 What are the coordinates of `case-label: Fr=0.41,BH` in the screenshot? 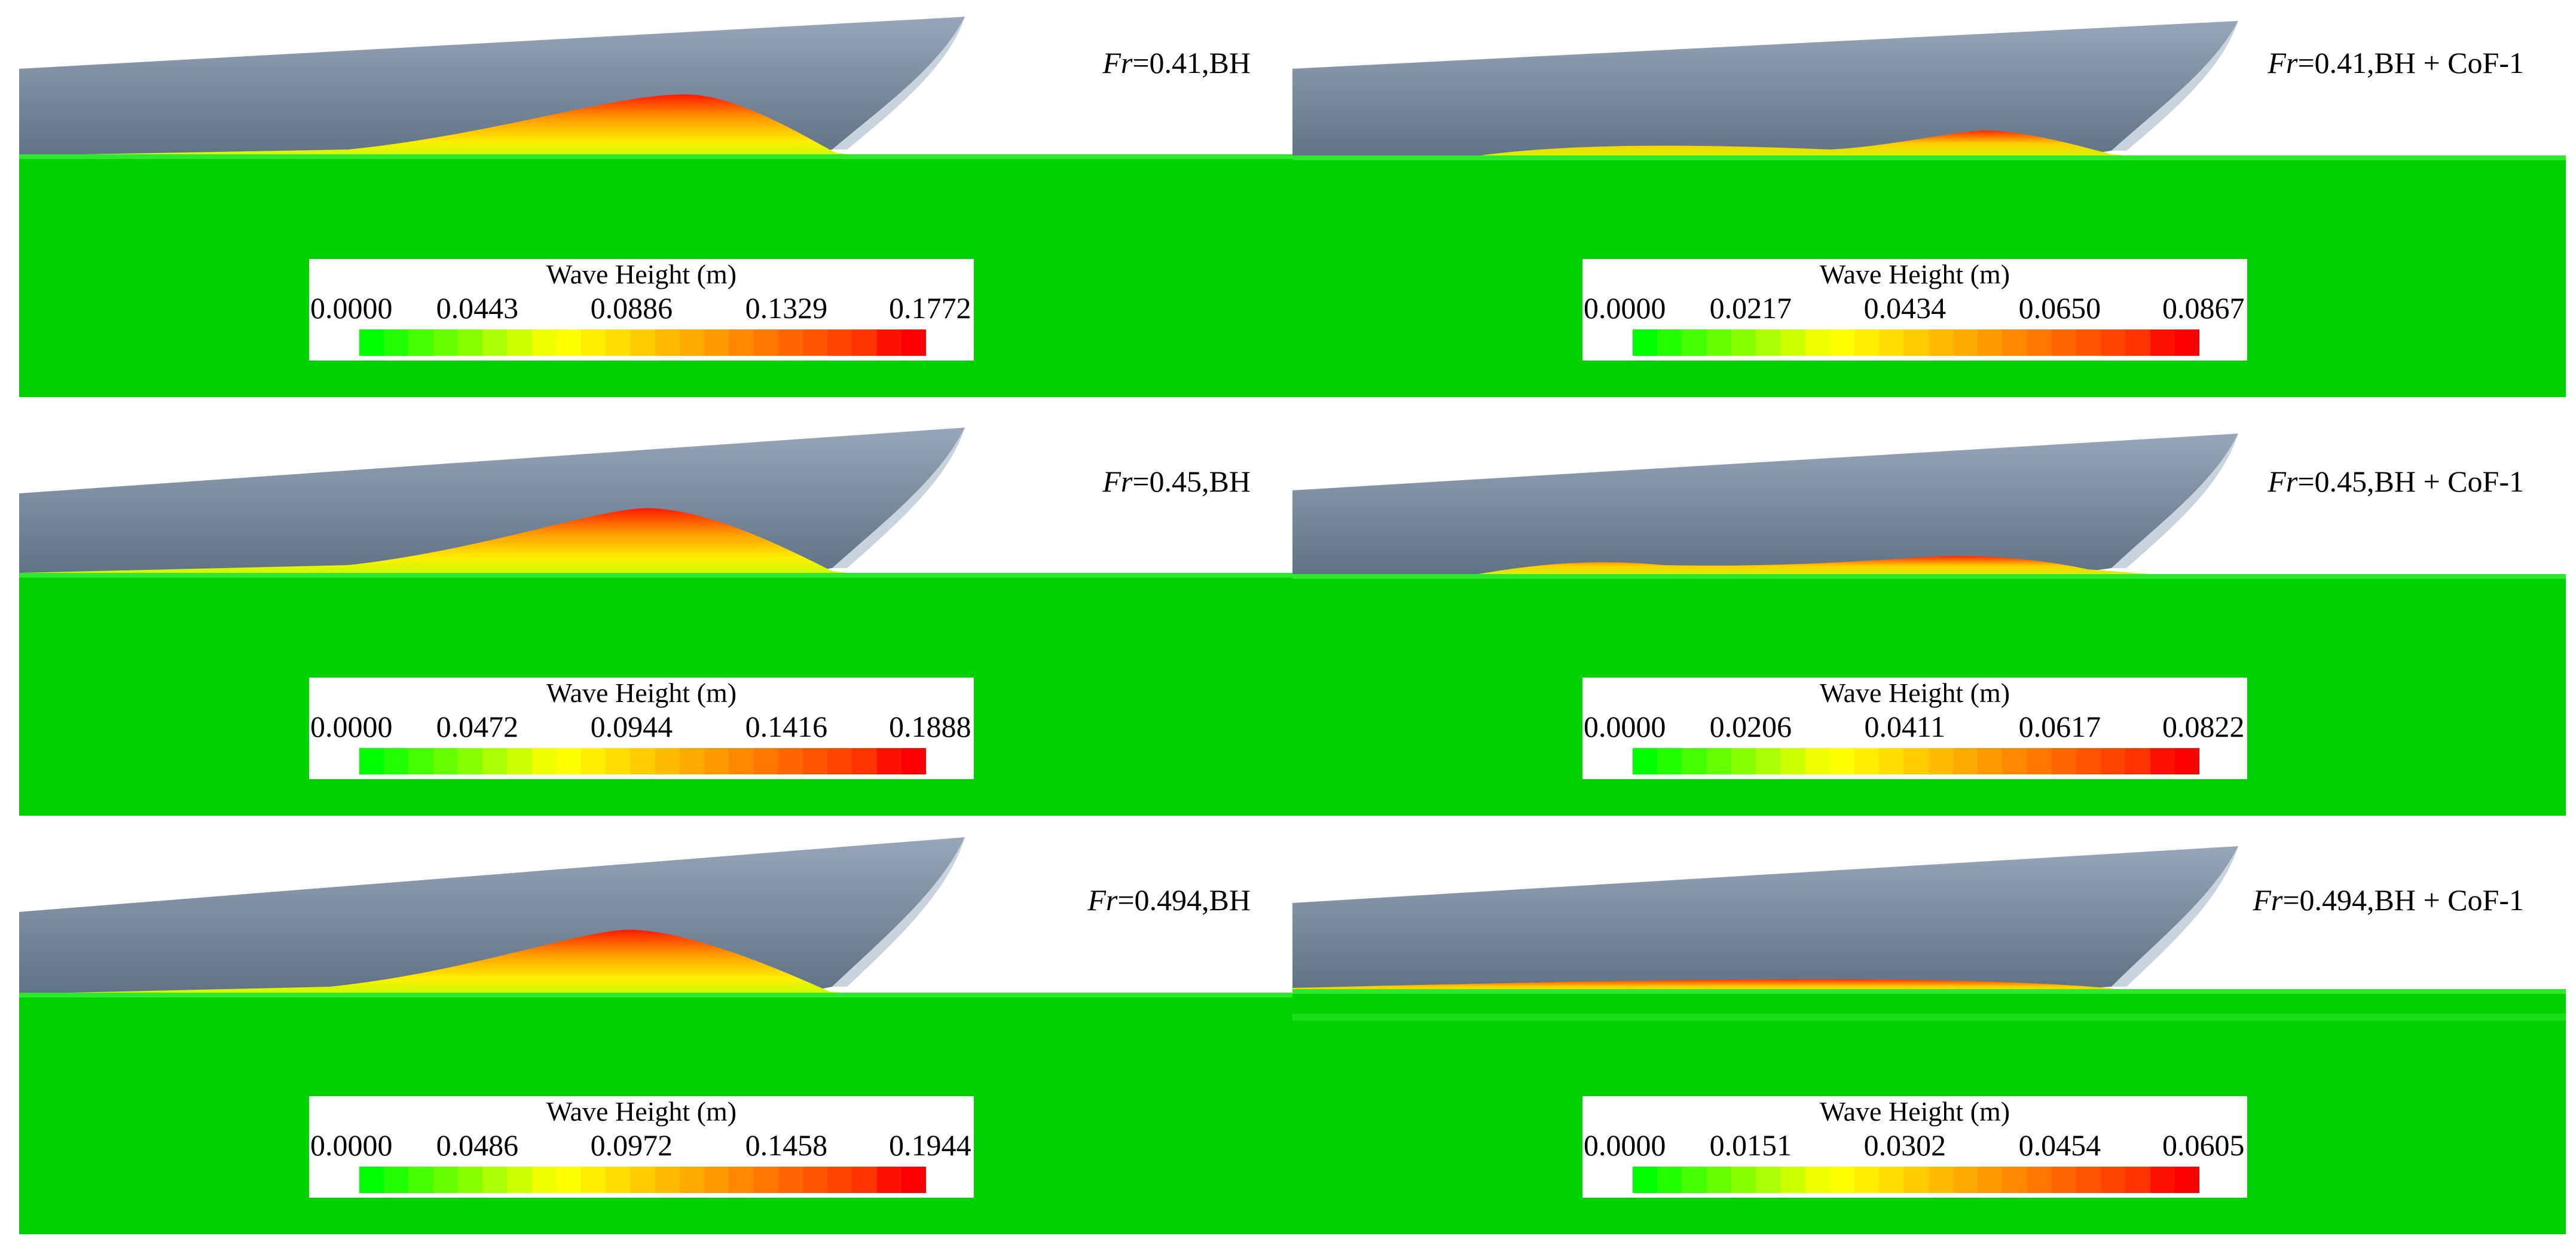 It's located at (1176, 63).